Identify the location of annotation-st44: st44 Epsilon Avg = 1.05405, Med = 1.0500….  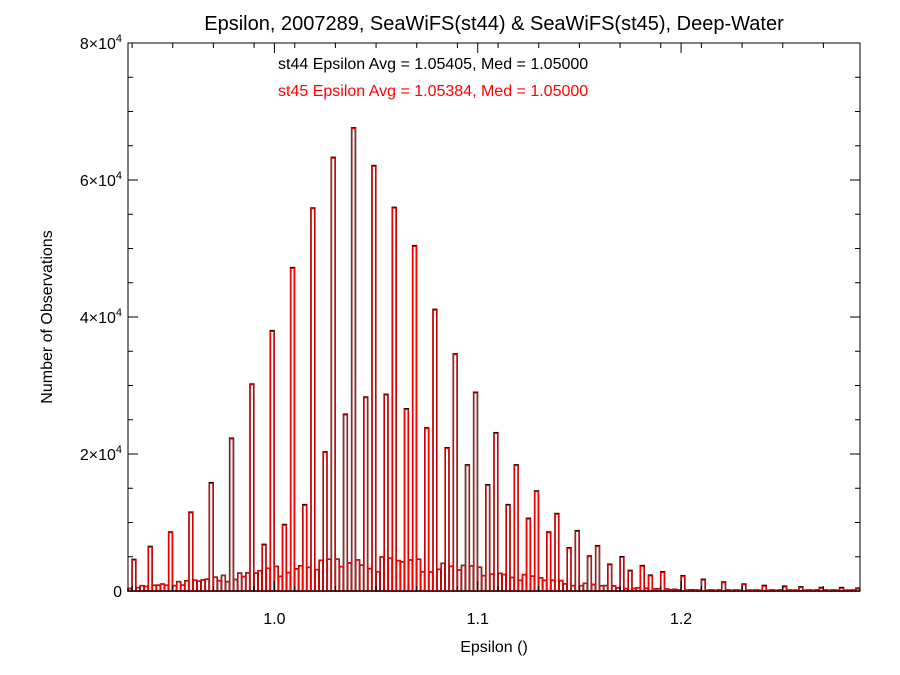
(433, 64).